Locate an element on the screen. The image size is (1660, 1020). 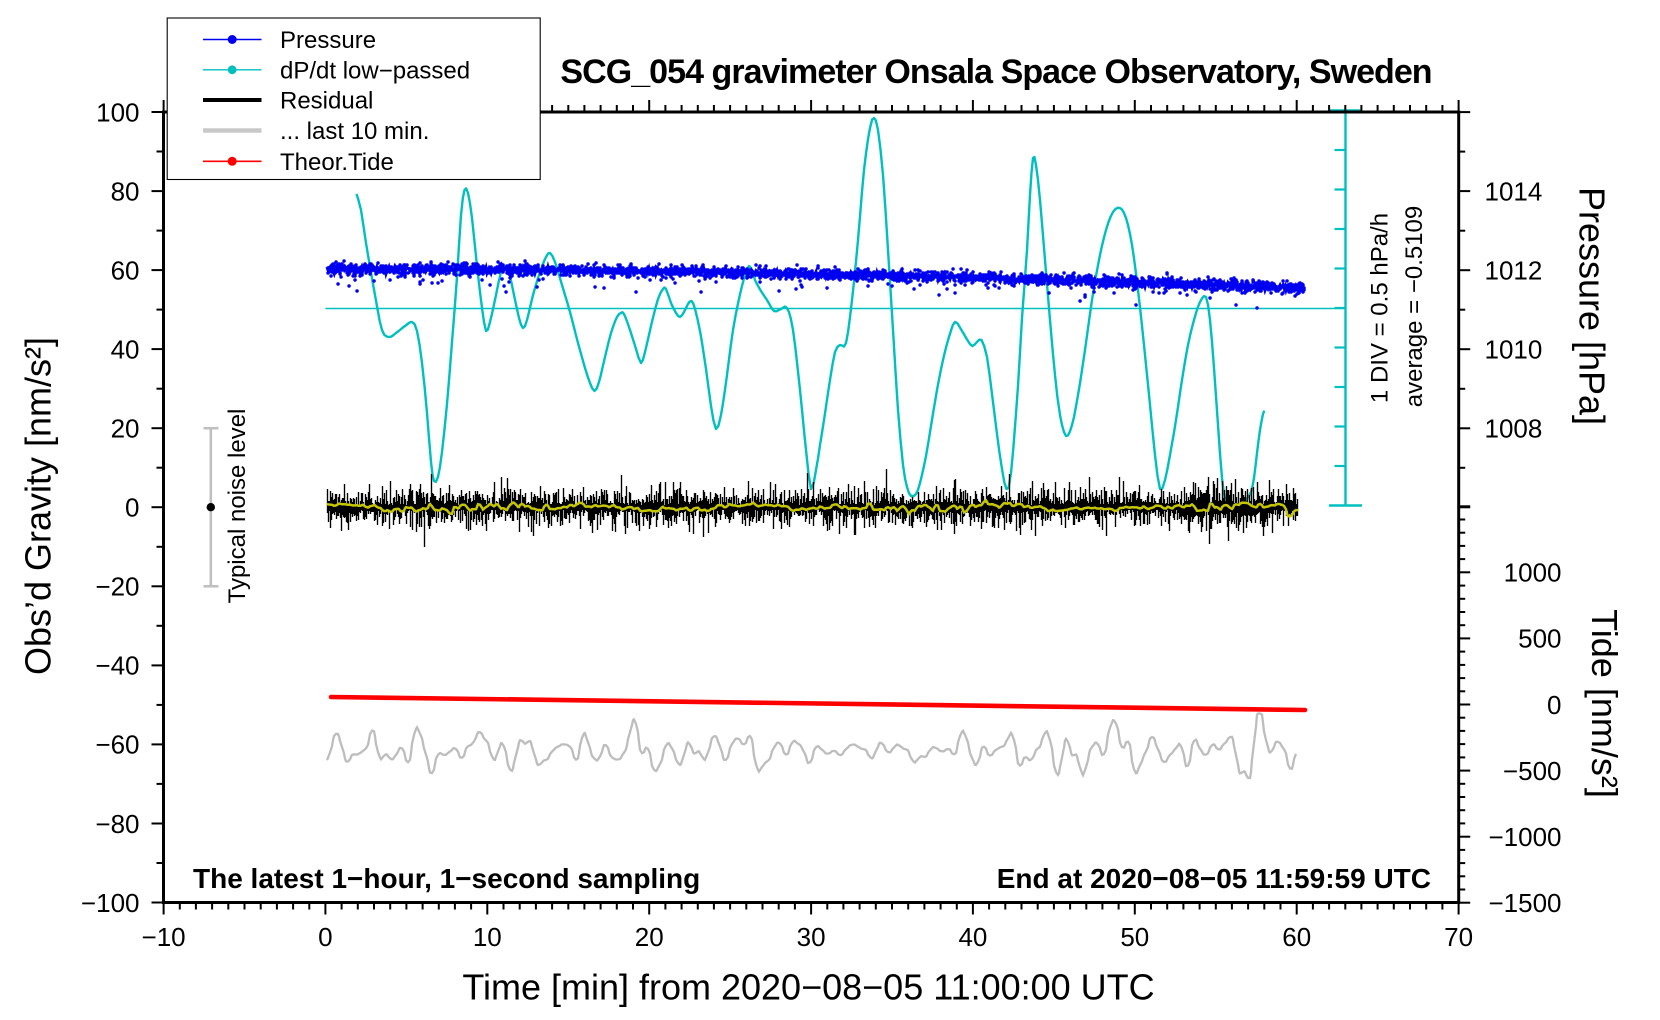
svg-text: Theor.Tide is located at coordinates (337, 162).